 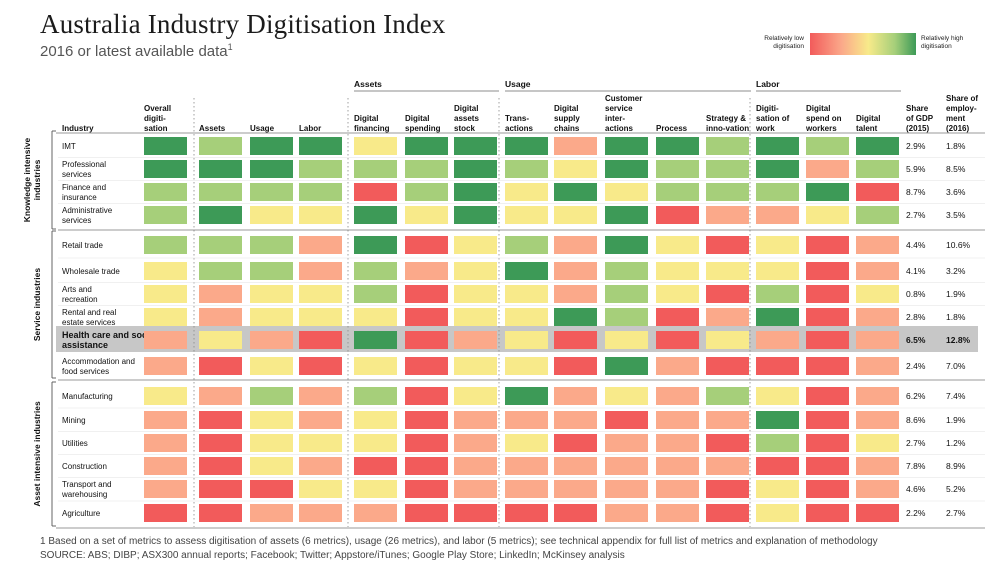 What do you see at coordinates (615, 118) in the screenshot?
I see `column-header: inter-` at bounding box center [615, 118].